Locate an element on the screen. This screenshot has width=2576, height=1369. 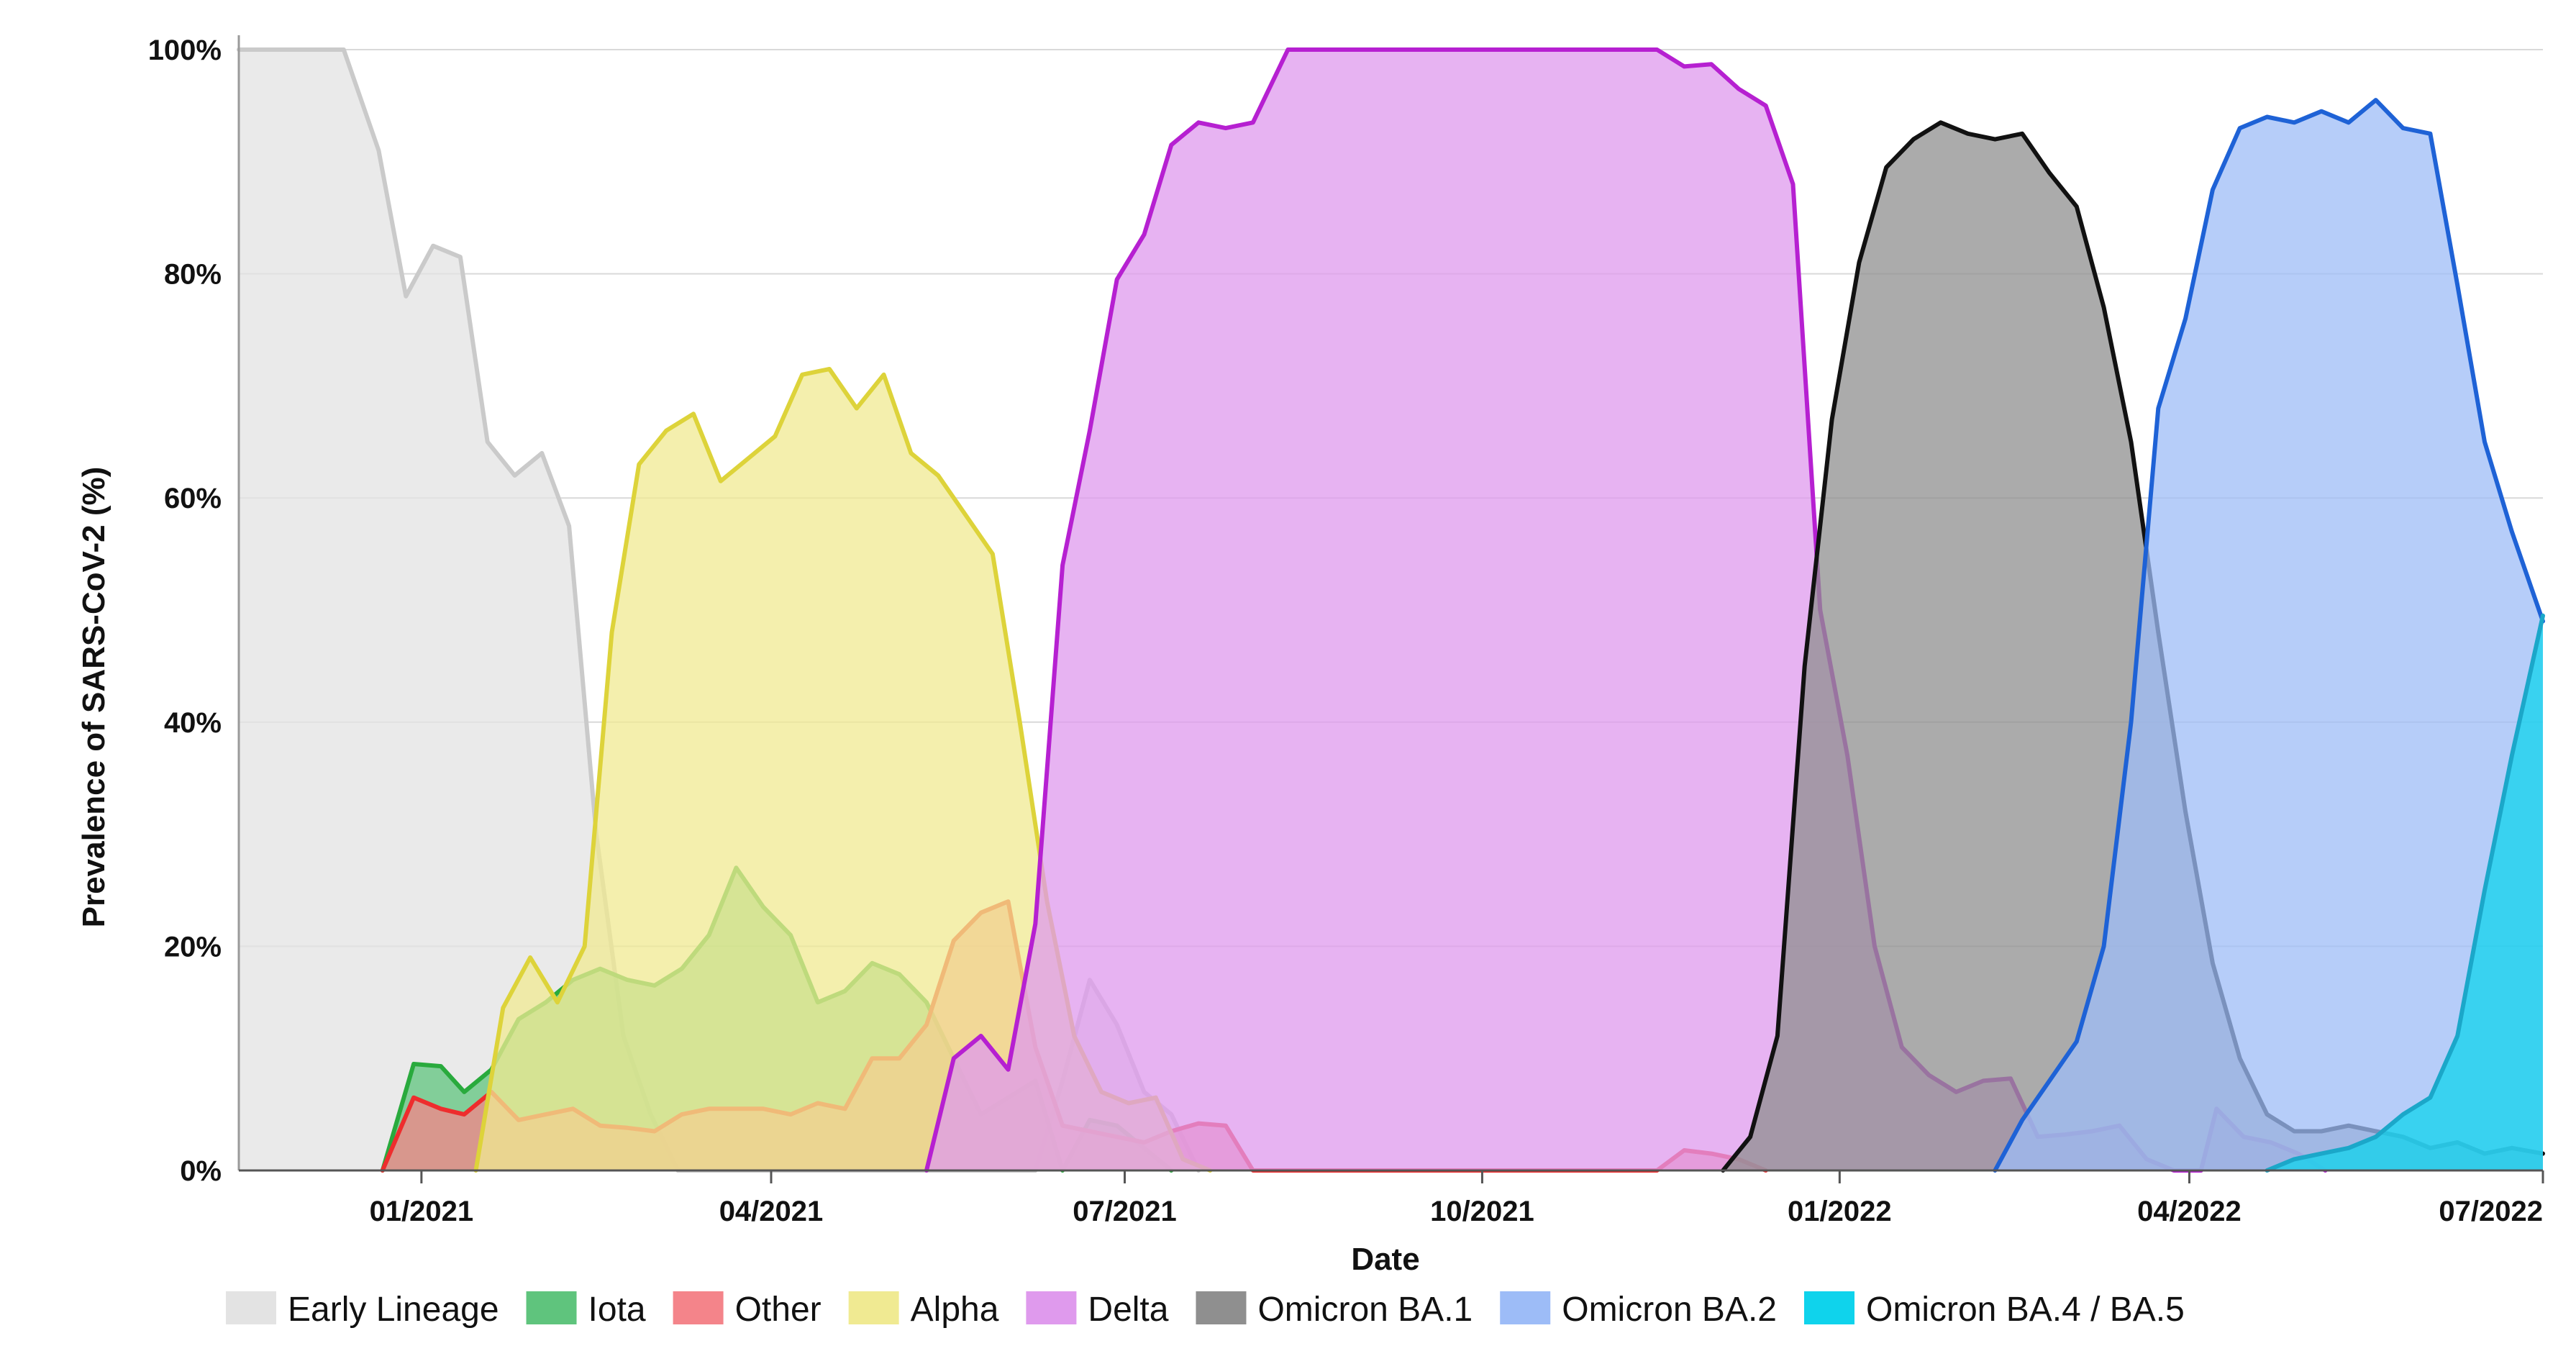
legend-label: Delta is located at coordinates (1128, 1310).